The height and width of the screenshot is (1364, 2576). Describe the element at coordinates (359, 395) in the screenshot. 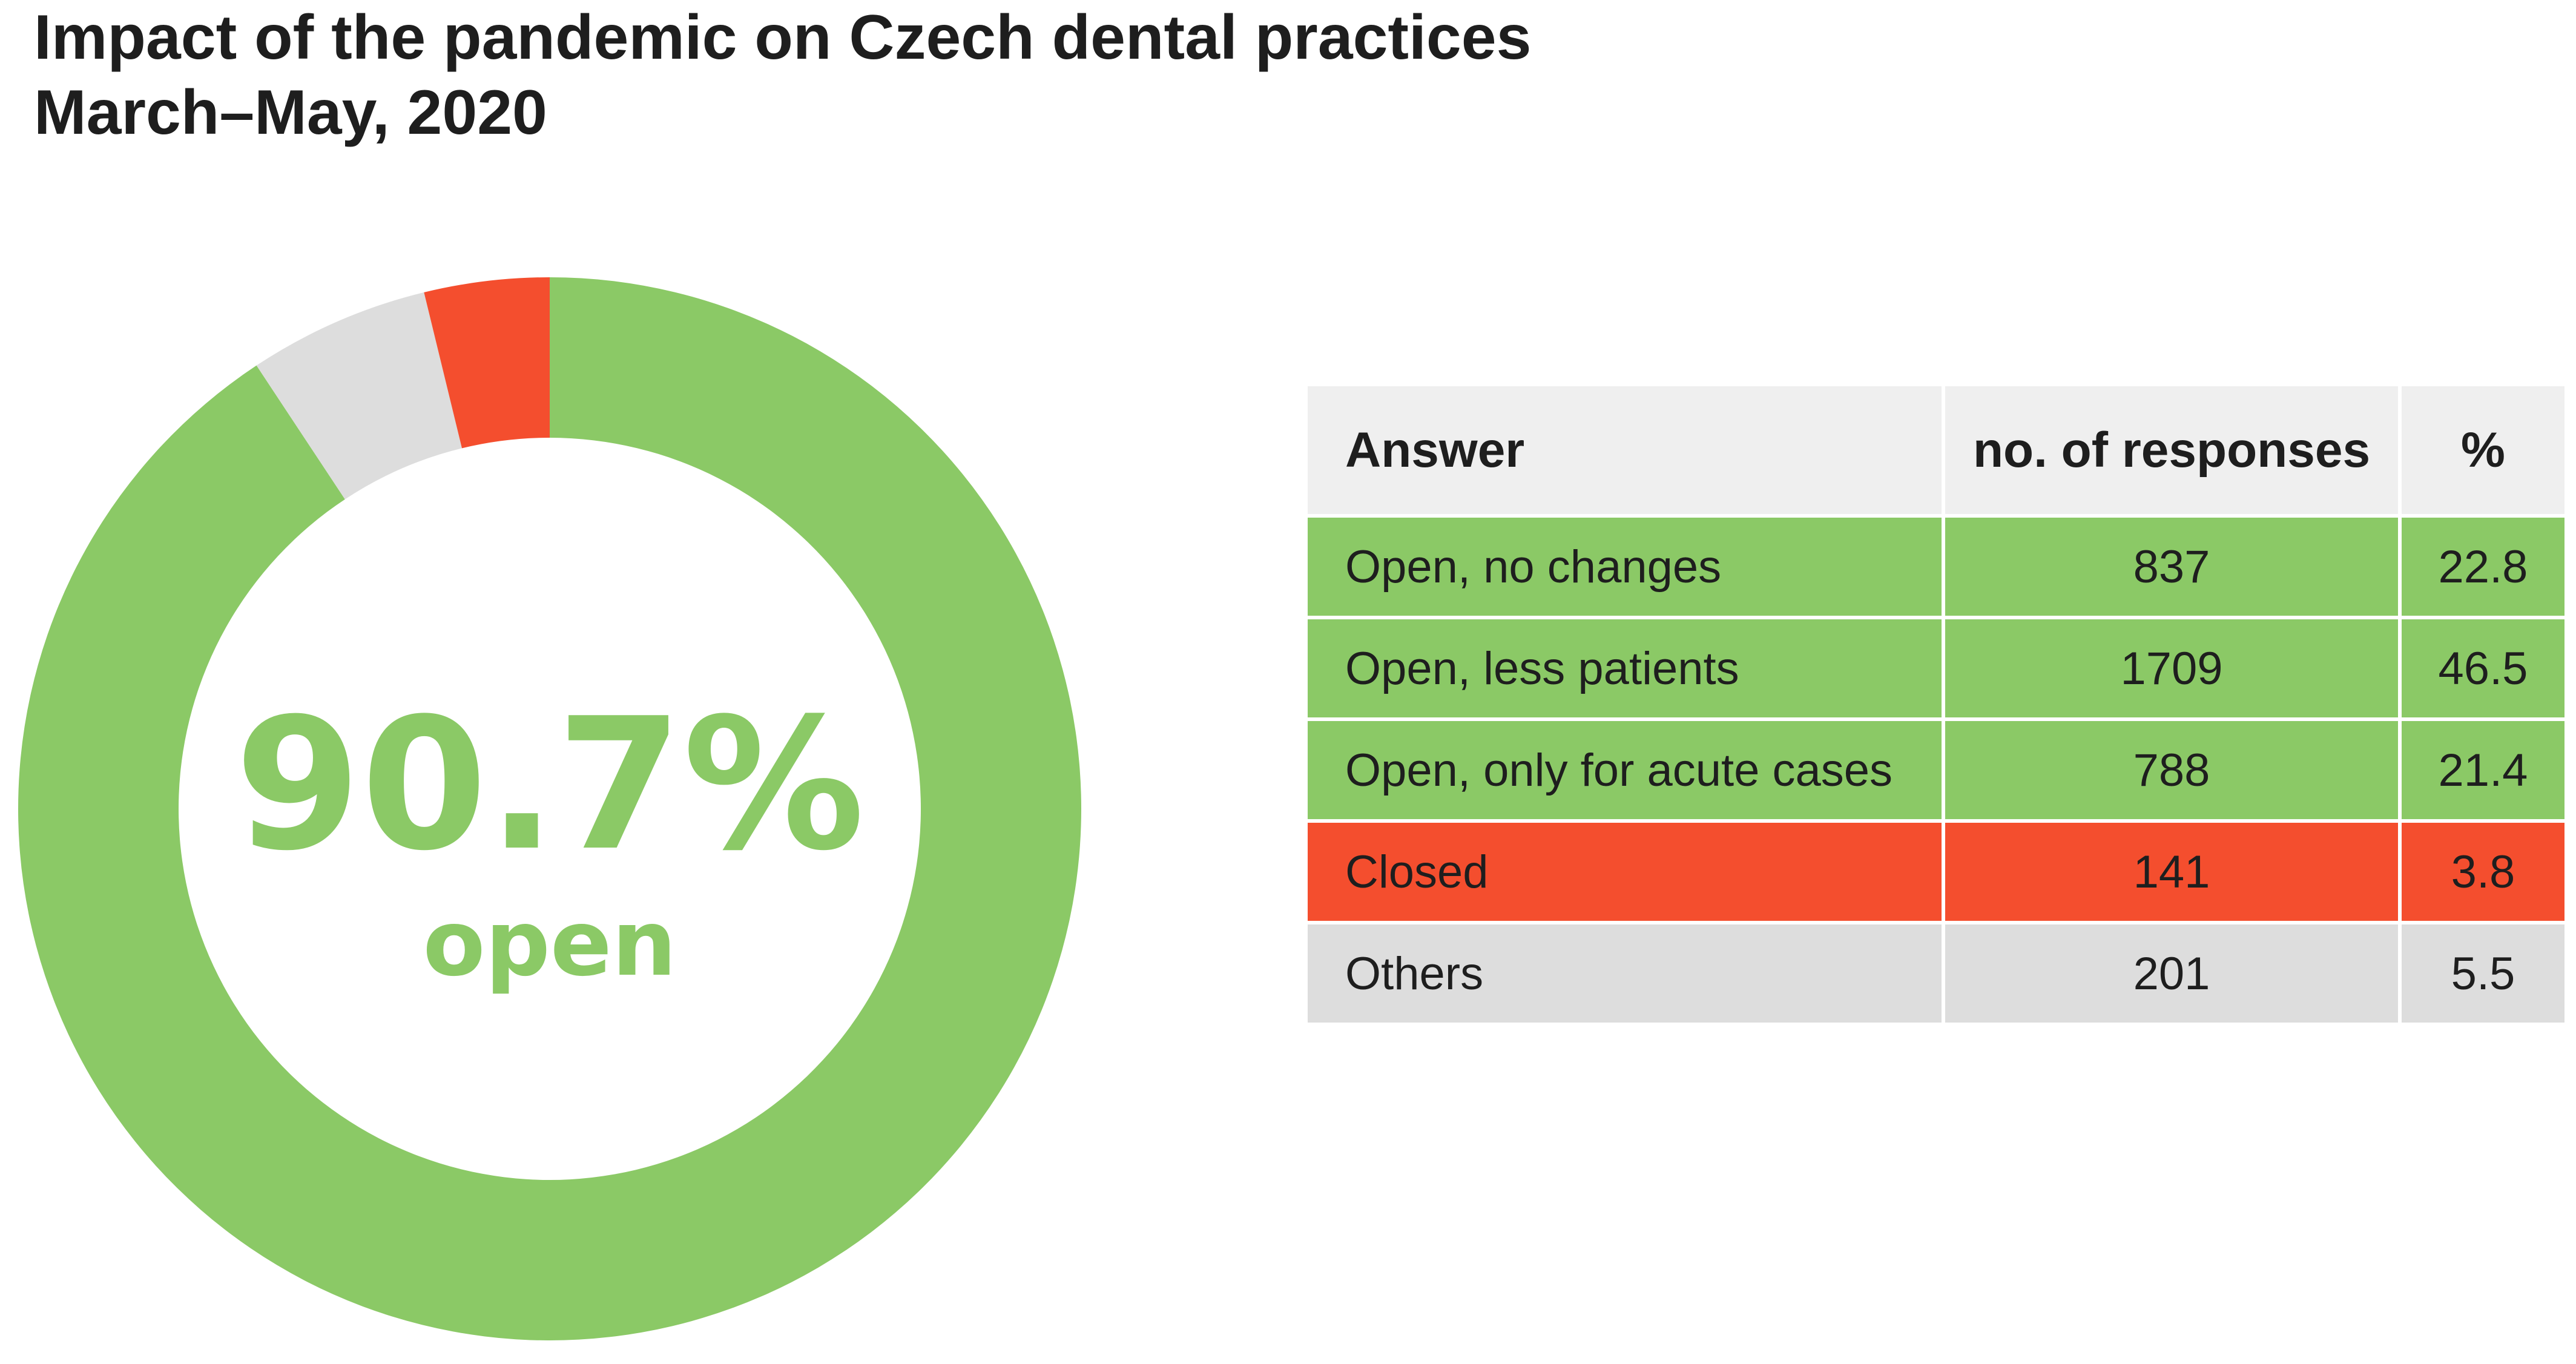

I see `donut-slice-others` at that location.